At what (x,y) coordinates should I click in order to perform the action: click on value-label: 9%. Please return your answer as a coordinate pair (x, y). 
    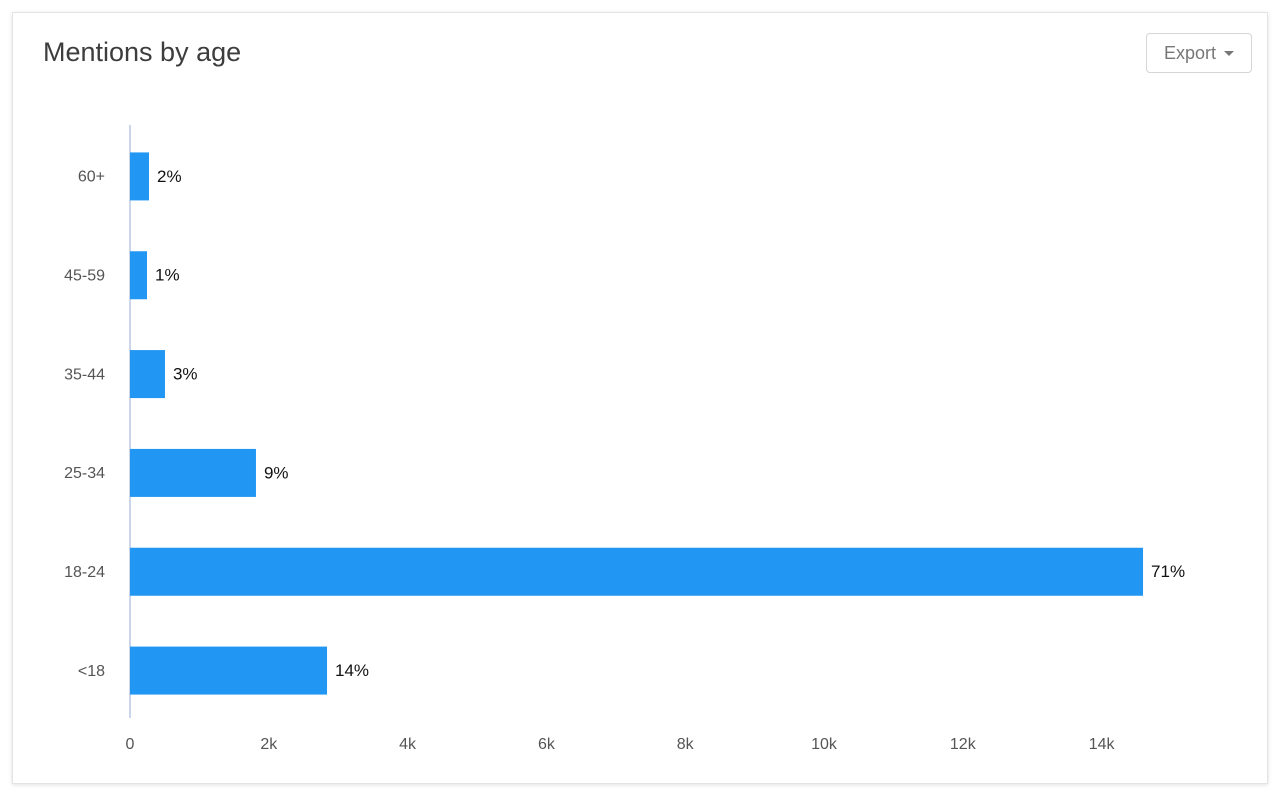
    Looking at the image, I should click on (276, 472).